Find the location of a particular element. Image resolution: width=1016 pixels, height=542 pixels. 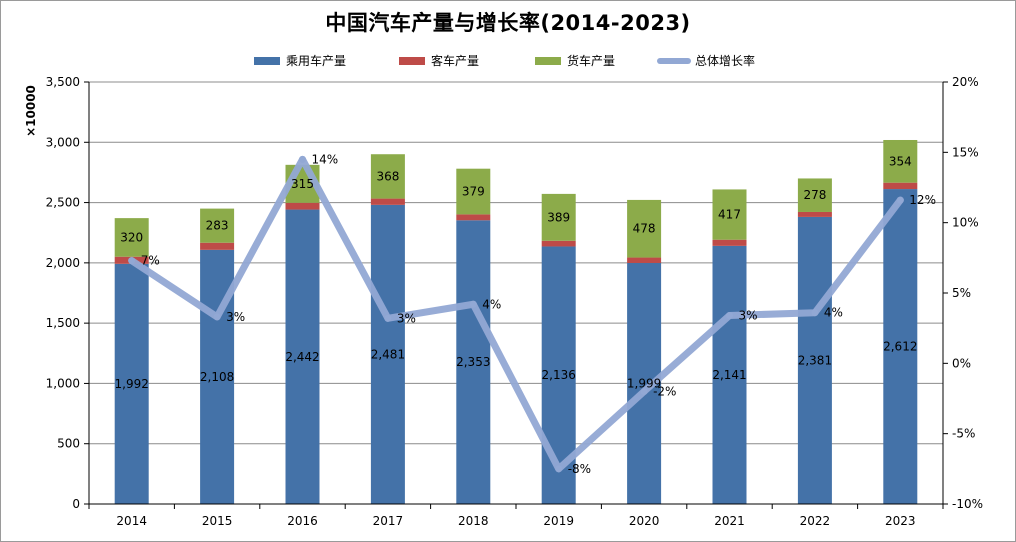

bar-data-label: 2,141 is located at coordinates (729, 375).